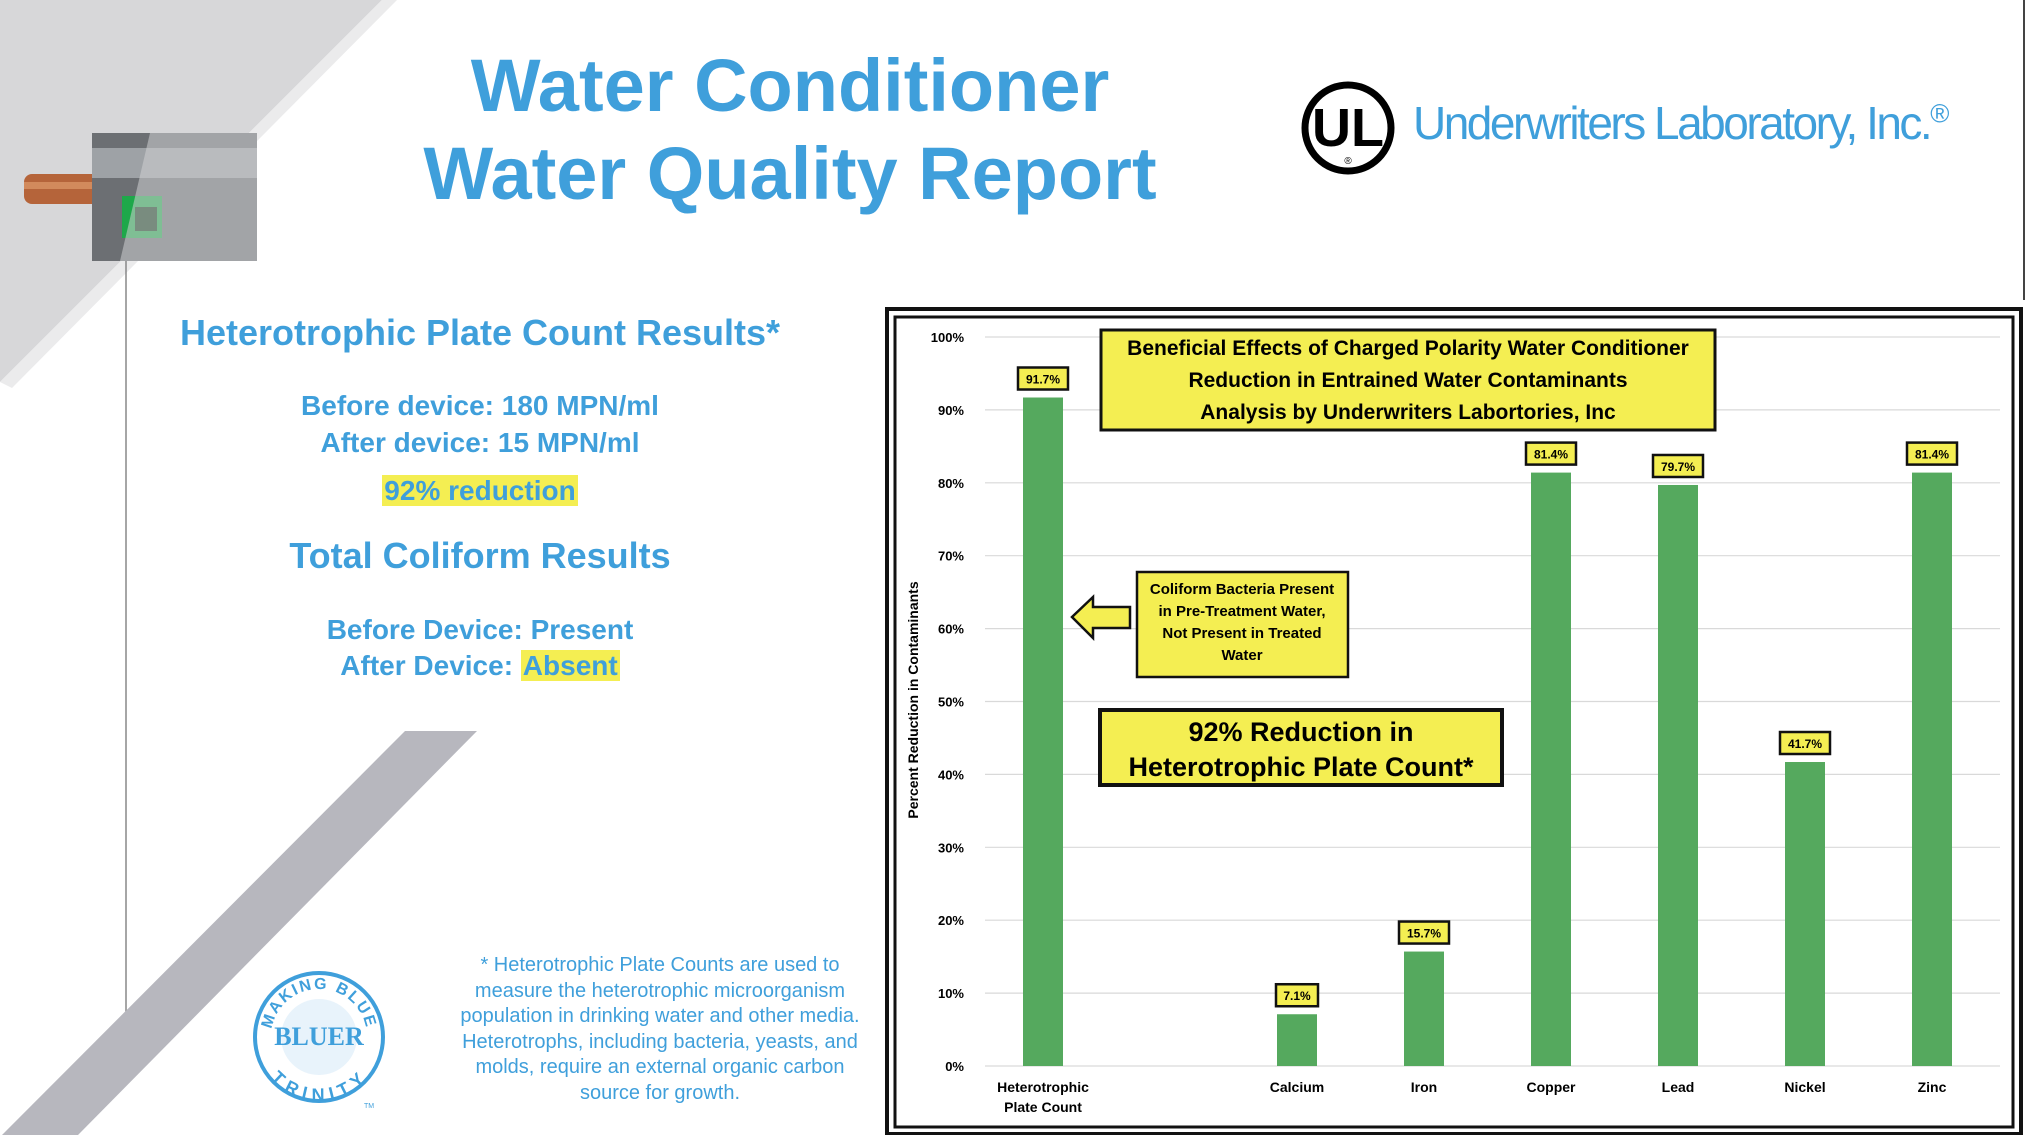  I want to click on blue-trinity-logo: MAKING BLUE BLUER TRINITY TM, so click(319, 1040).